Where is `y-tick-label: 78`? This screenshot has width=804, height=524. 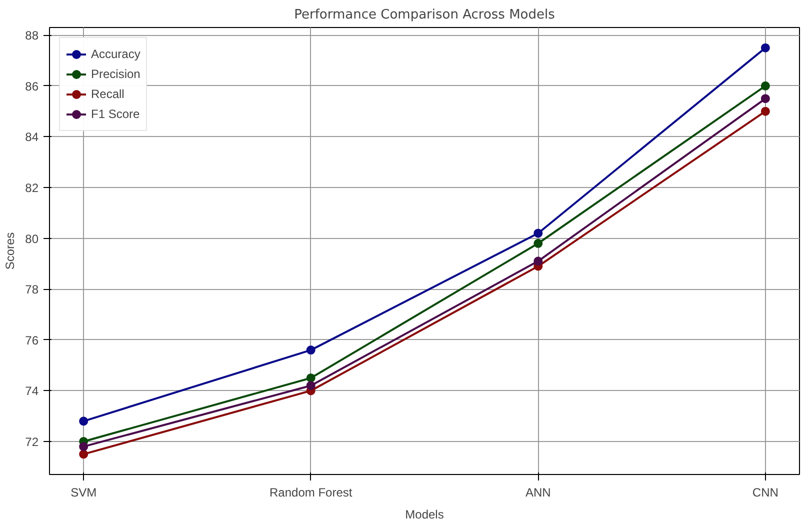
y-tick-label: 78 is located at coordinates (32, 289).